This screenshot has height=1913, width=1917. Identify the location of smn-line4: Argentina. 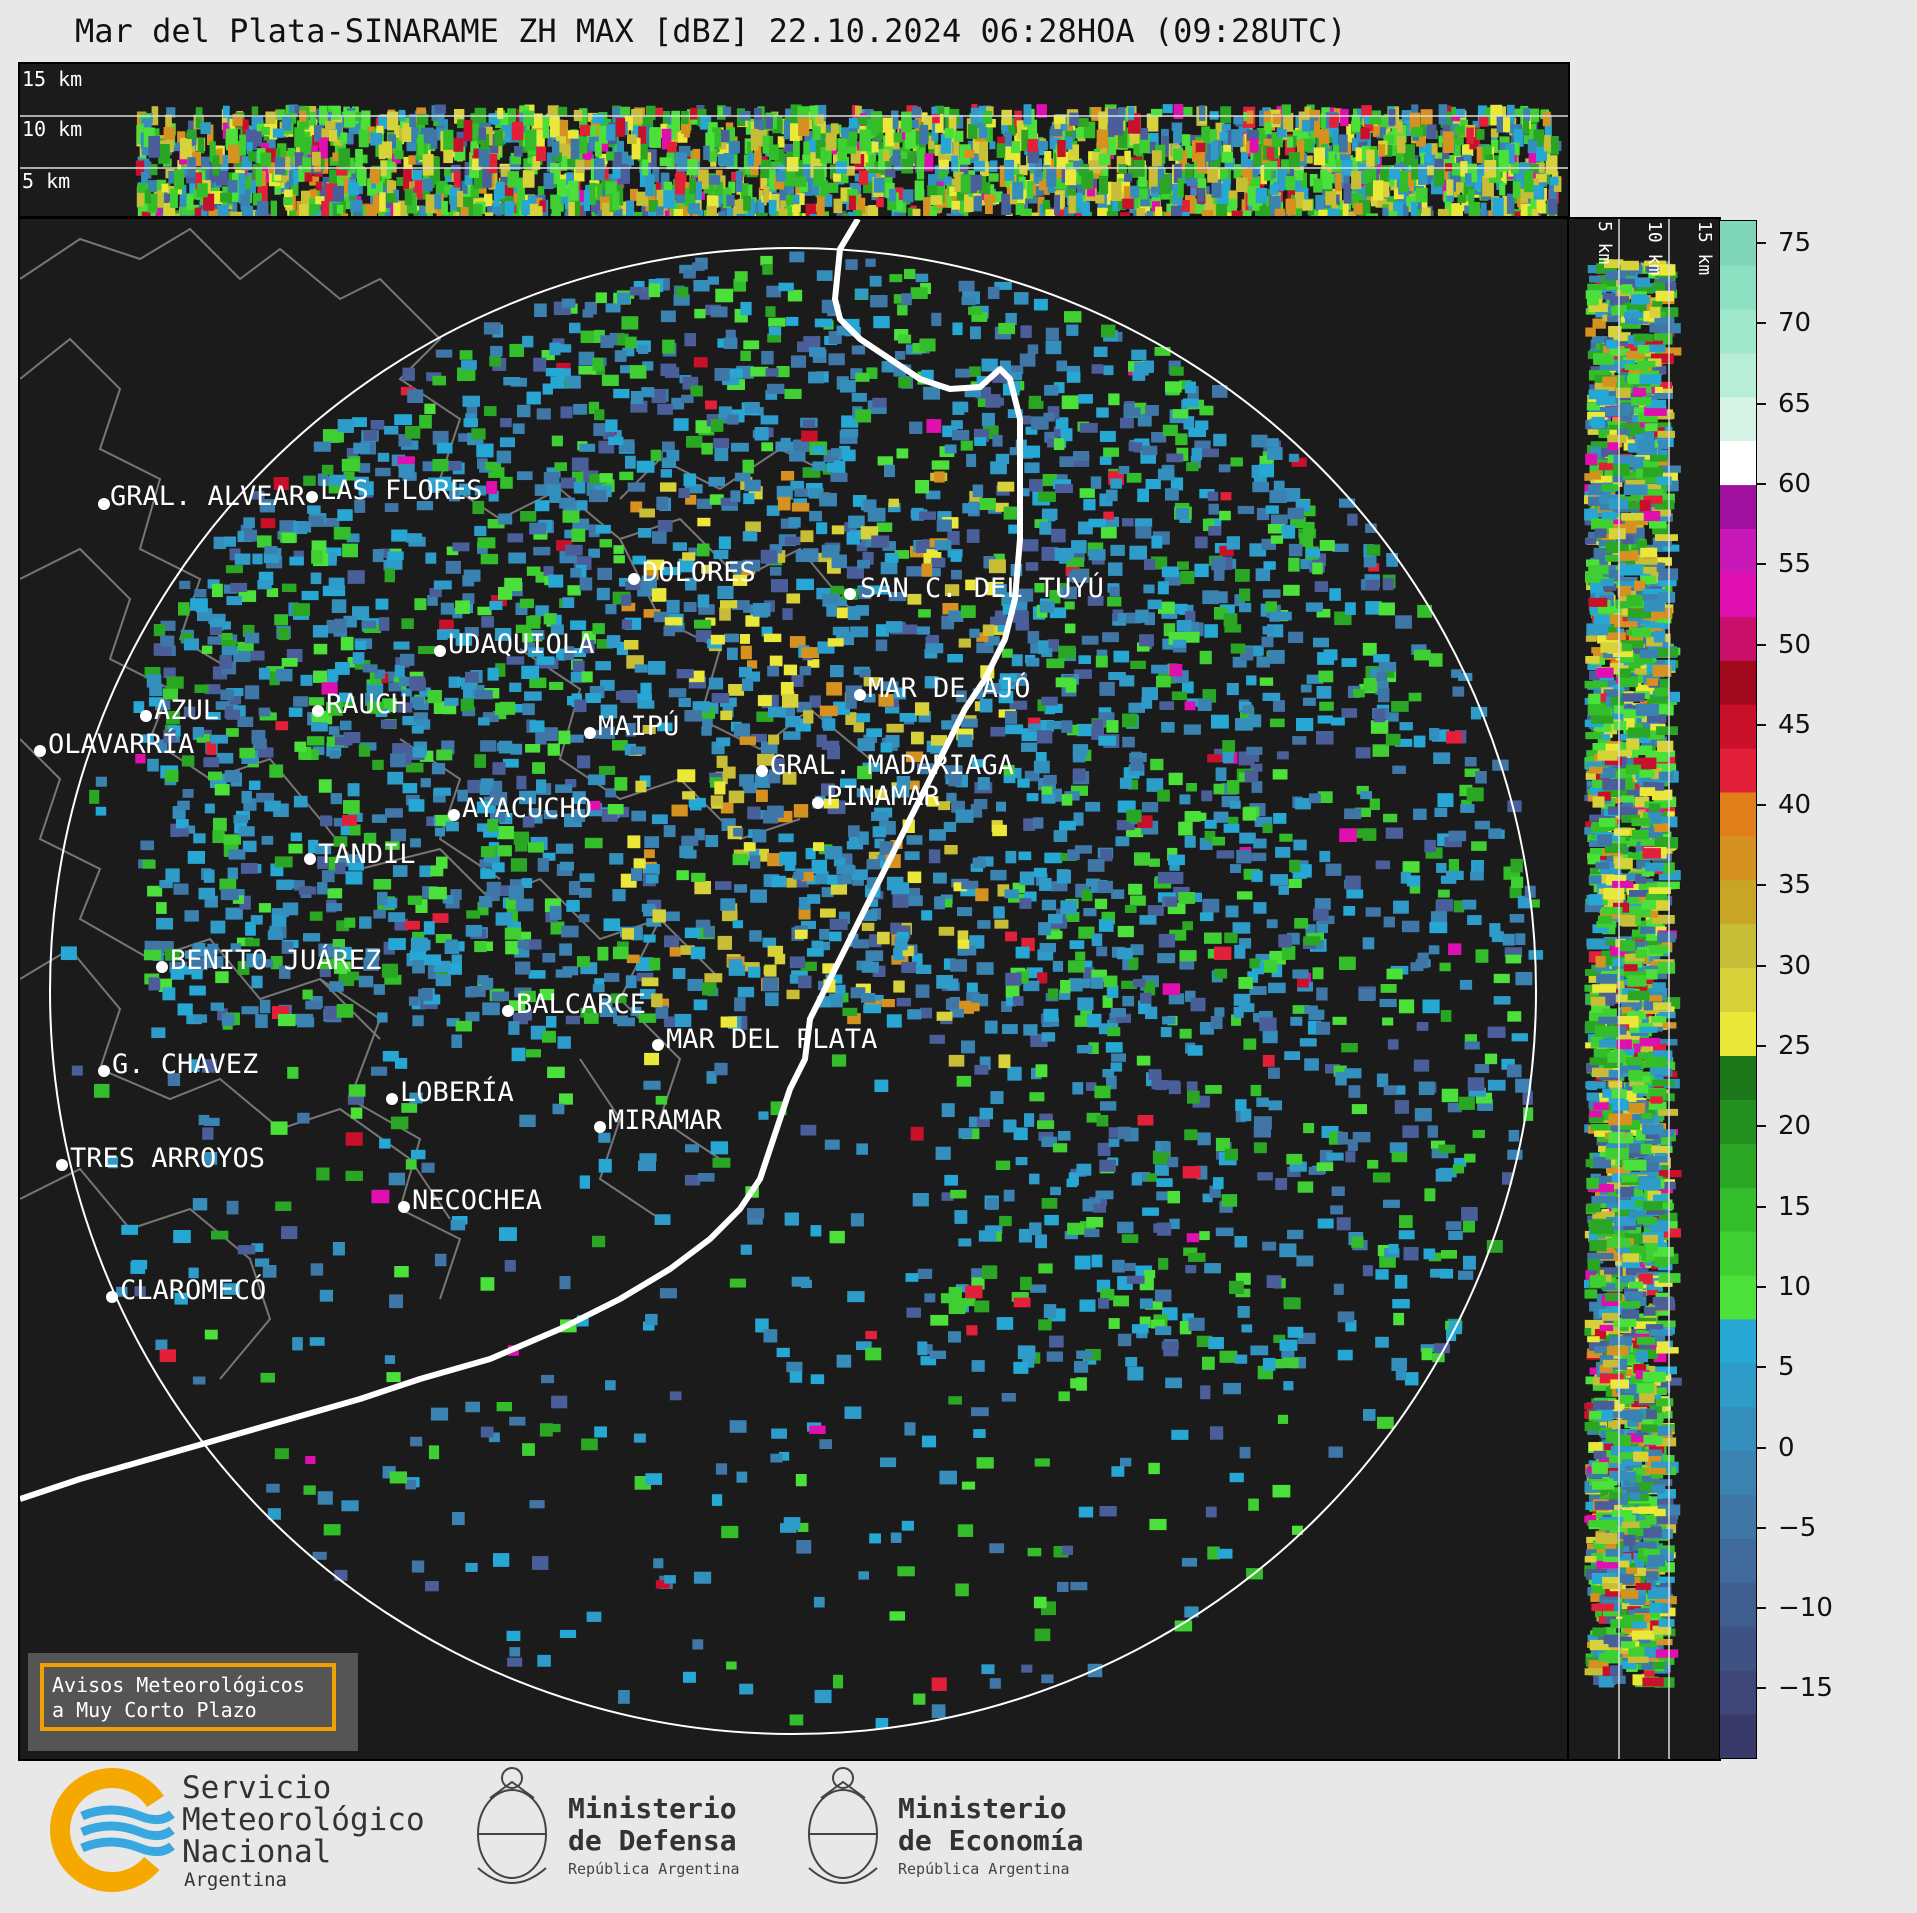
(235, 1880).